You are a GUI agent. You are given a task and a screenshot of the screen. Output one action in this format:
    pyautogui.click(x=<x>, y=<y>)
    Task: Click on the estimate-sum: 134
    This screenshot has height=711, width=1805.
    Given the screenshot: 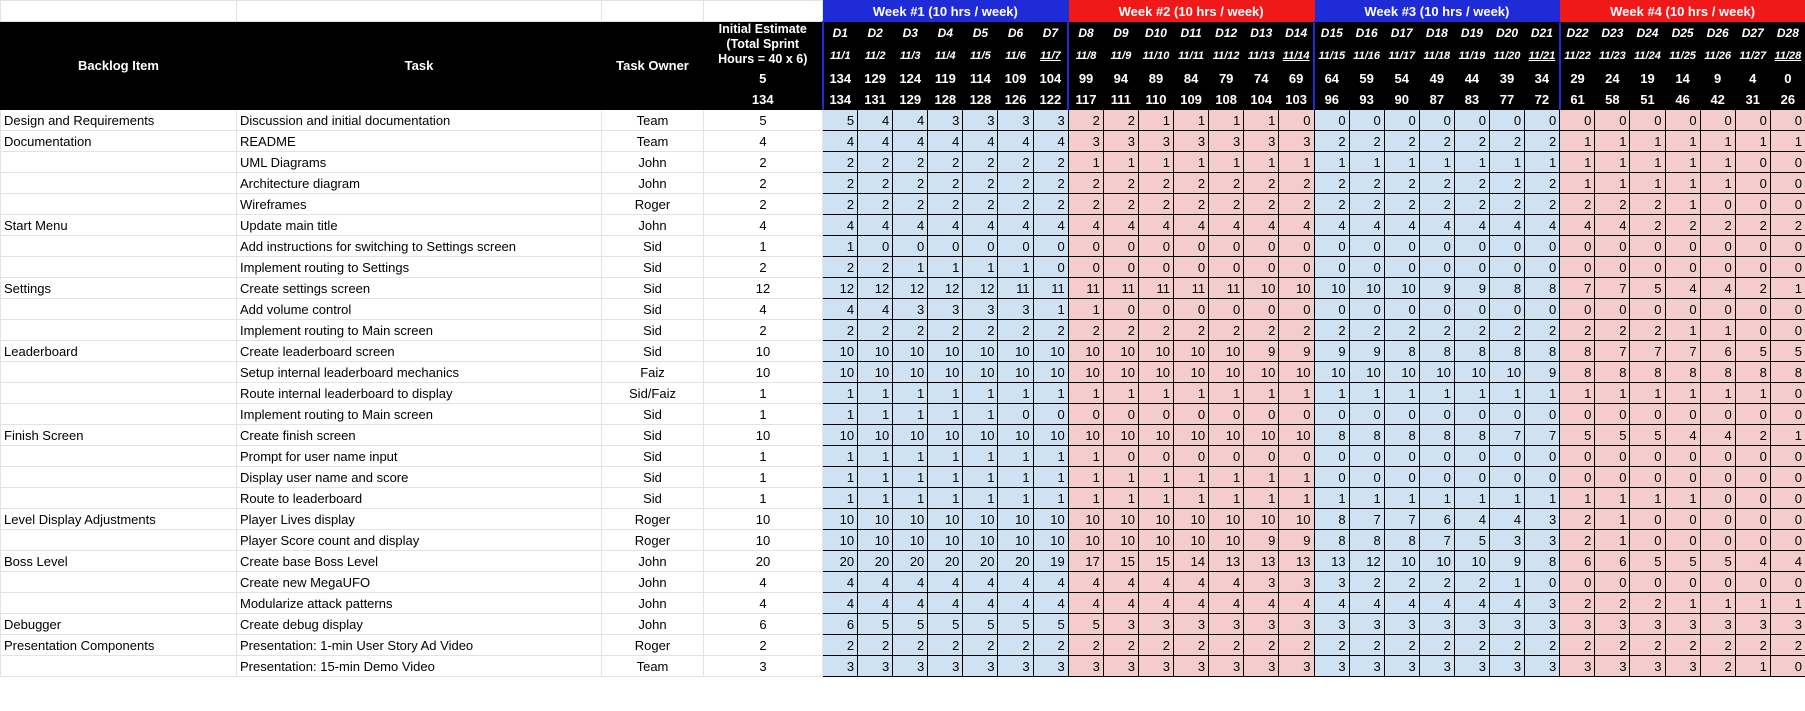 What is the action you would take?
    pyautogui.click(x=763, y=99)
    